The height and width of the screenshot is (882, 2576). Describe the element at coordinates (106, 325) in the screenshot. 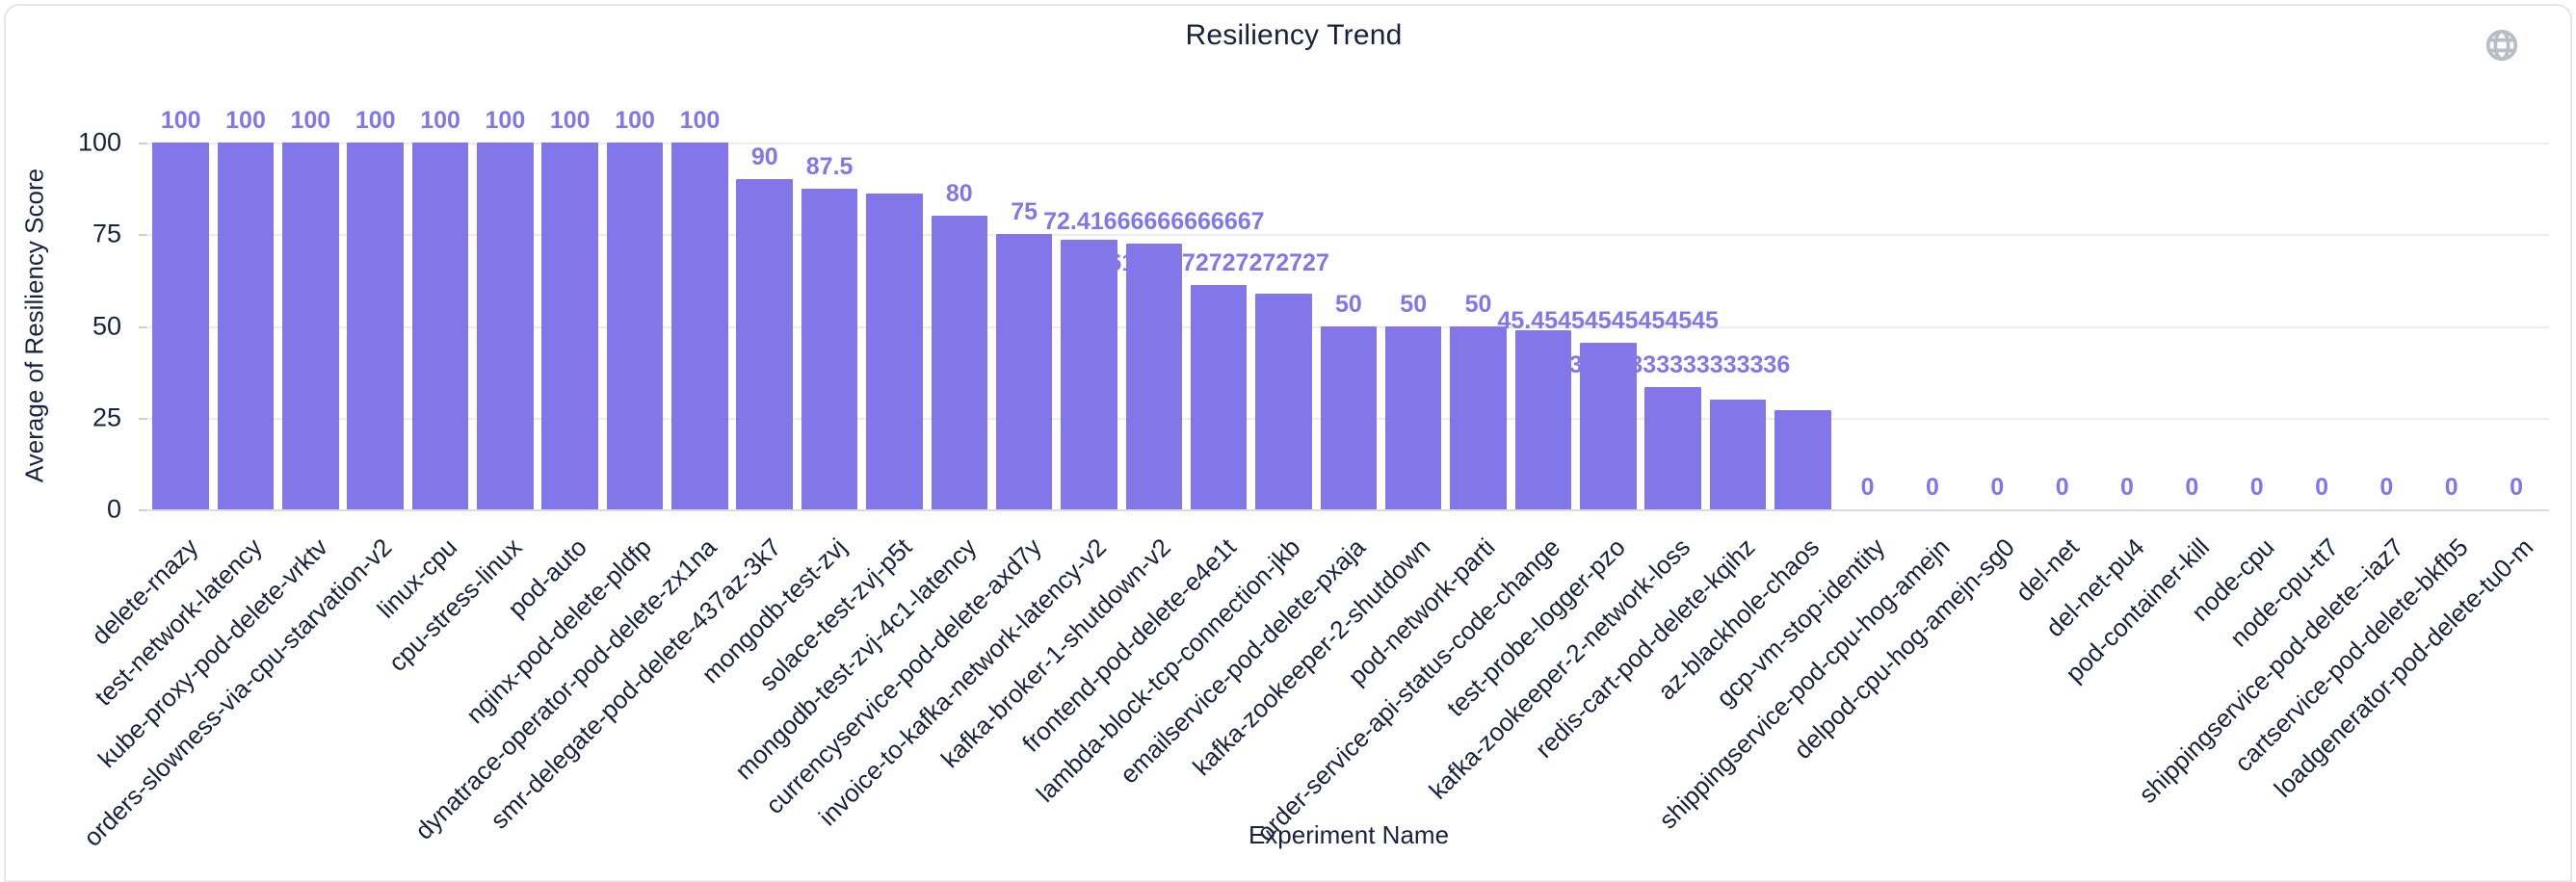

I see `y-tick-label: 50` at that location.